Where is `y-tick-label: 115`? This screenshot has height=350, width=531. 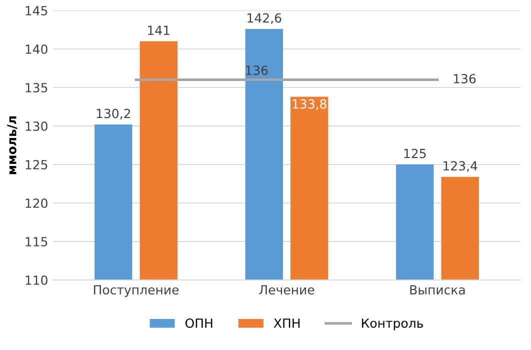
y-tick-label: 115 is located at coordinates (37, 241).